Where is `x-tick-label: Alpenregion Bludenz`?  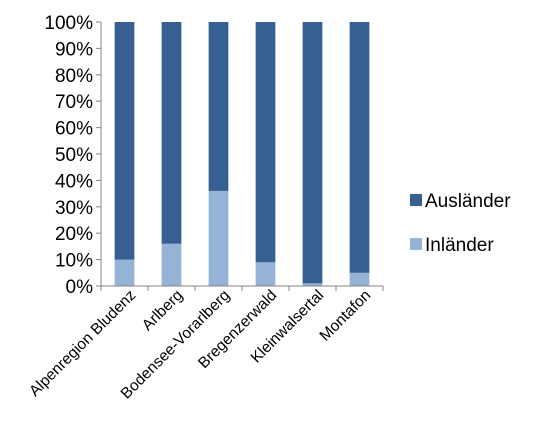
x-tick-label: Alpenregion Bludenz is located at coordinates (82, 343).